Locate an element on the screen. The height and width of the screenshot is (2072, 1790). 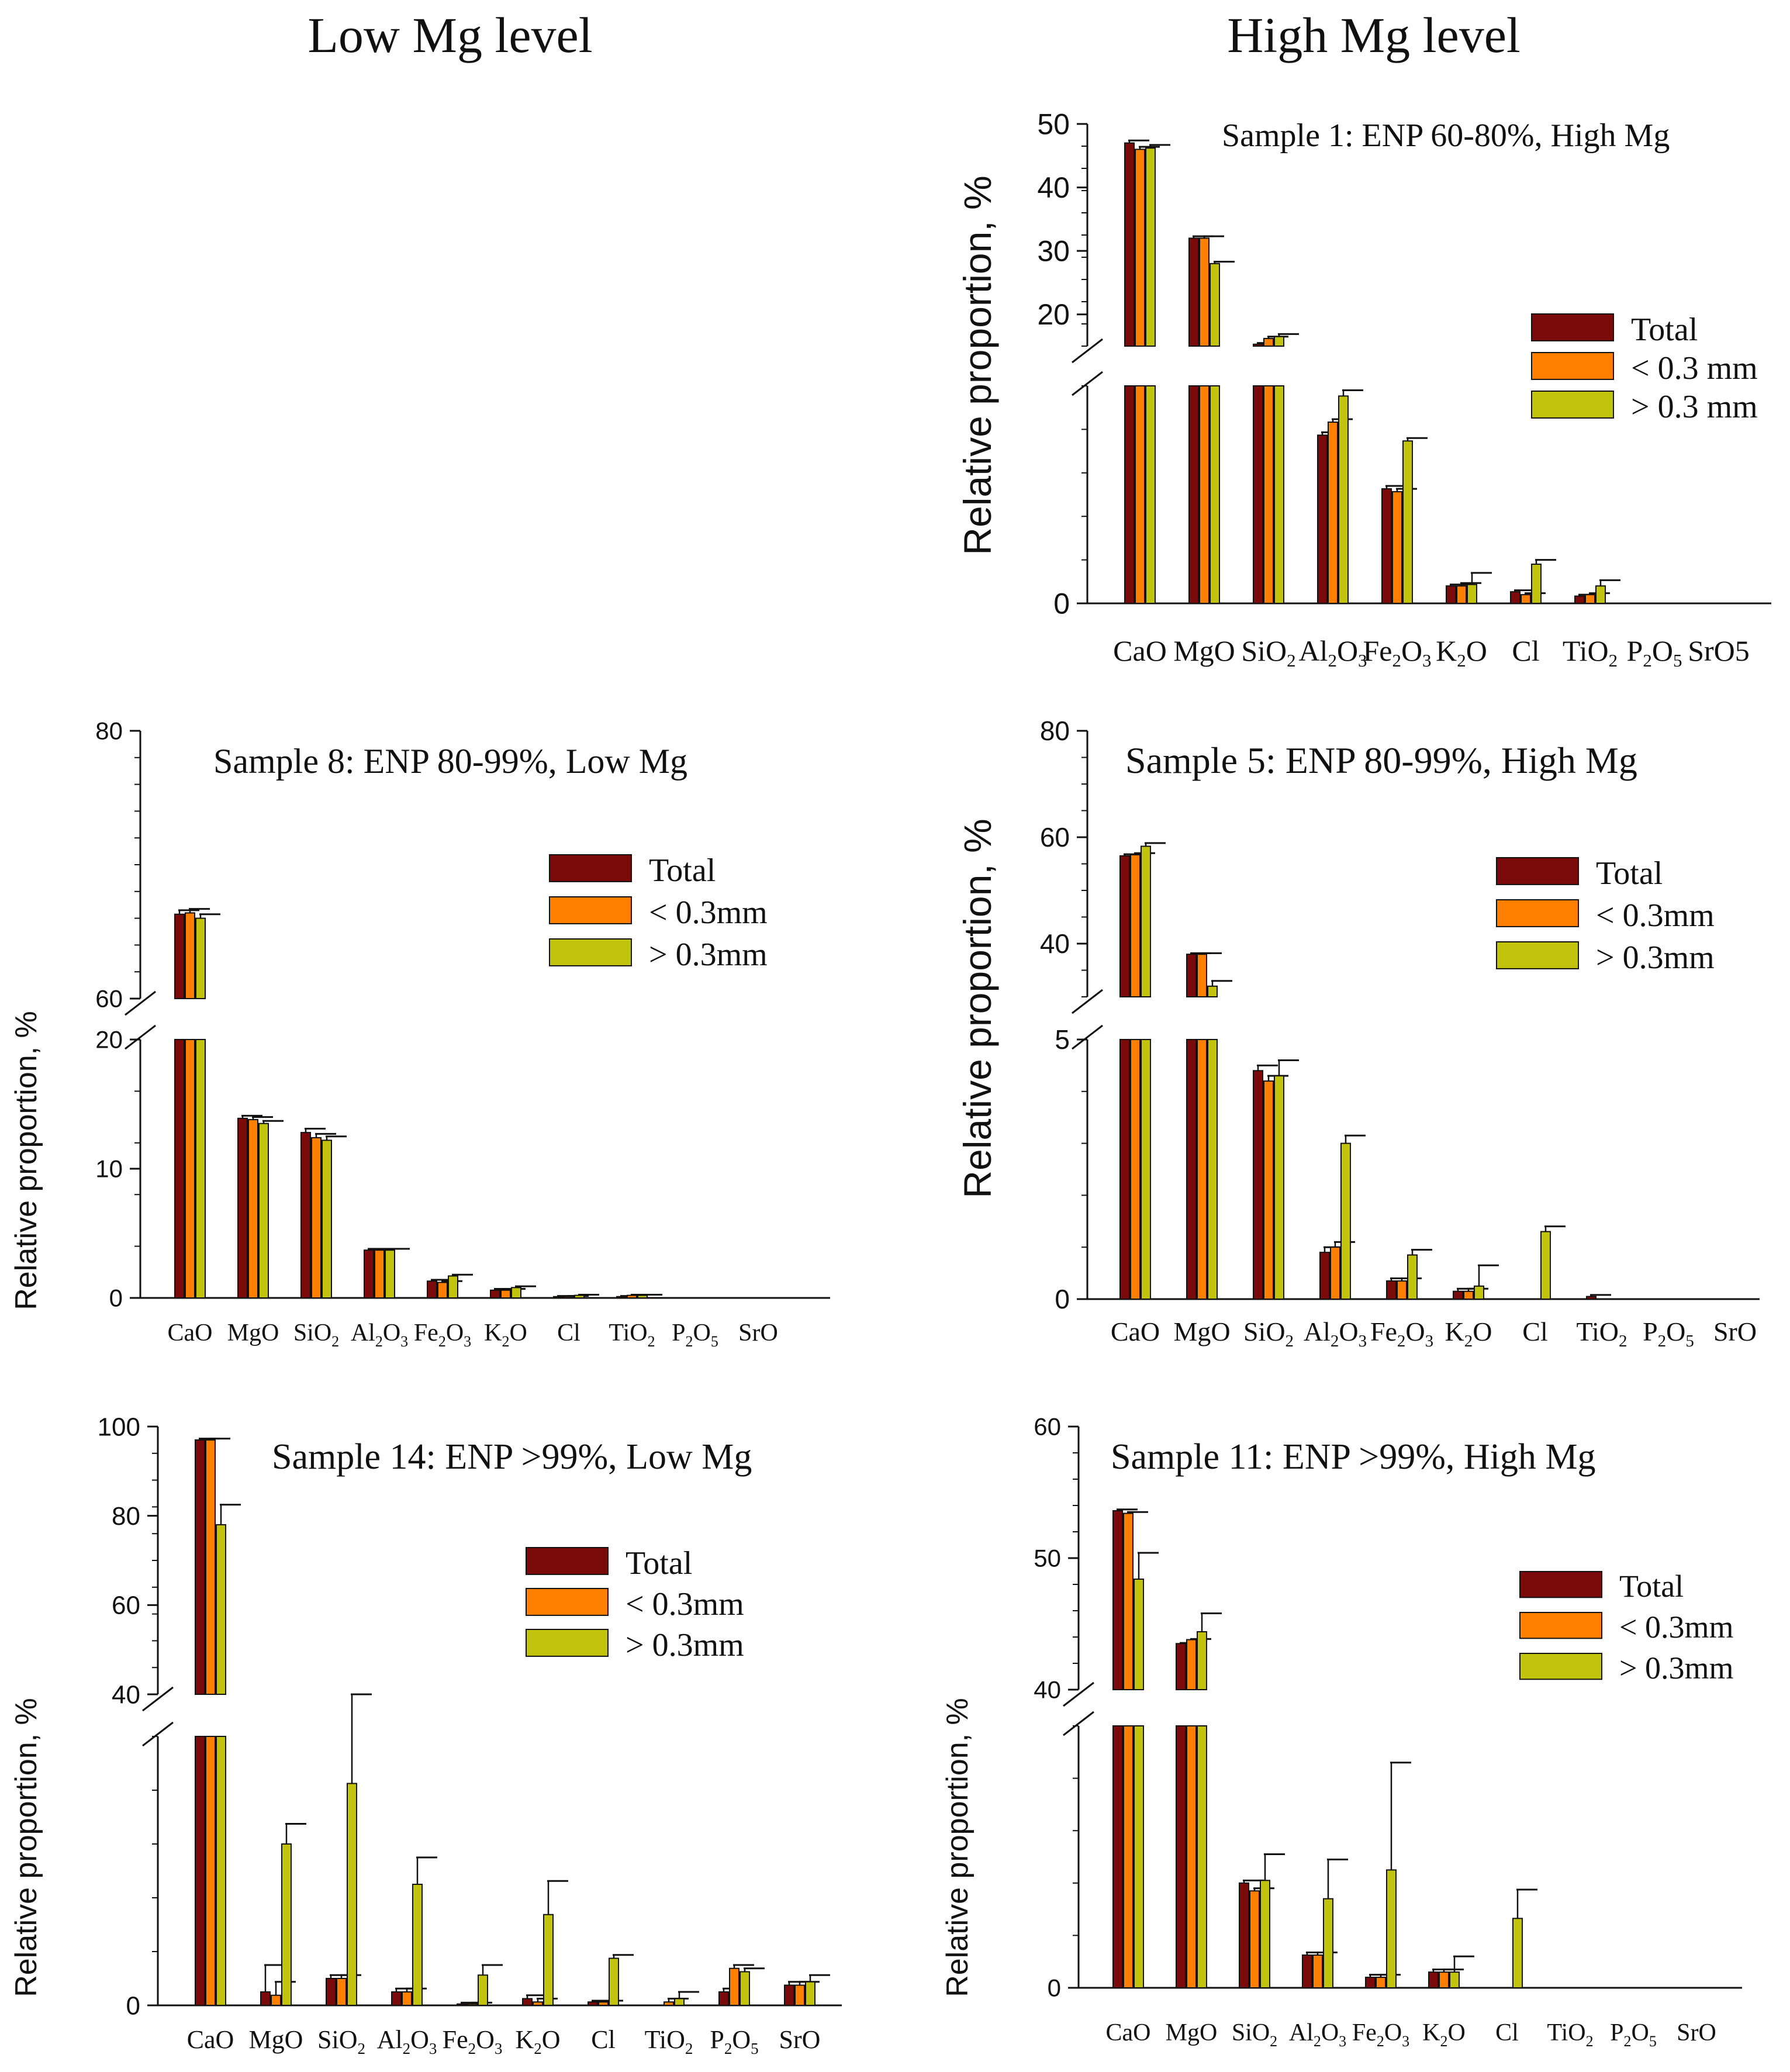
formula-part: SiO is located at coordinates (1264, 650).